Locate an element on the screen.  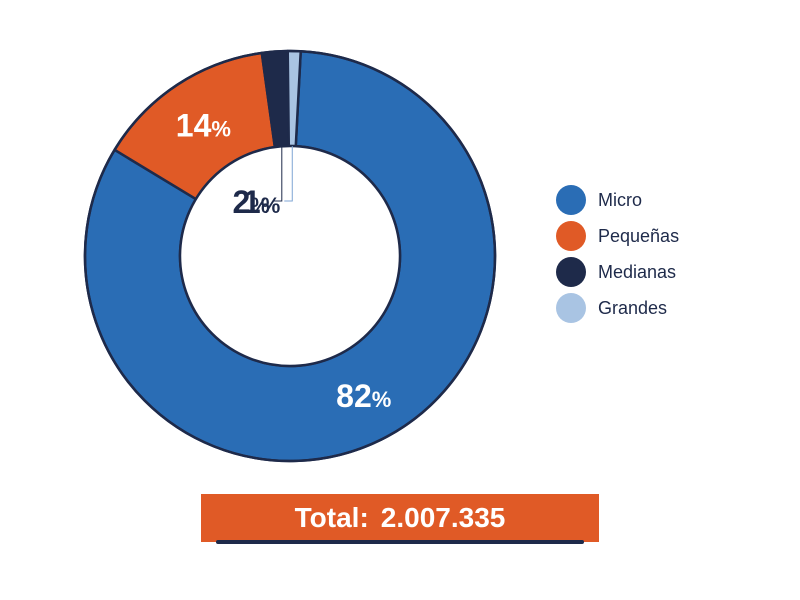
chart-legend: Micro Pequeñas Medianas Grandes is located at coordinates (617, 254).